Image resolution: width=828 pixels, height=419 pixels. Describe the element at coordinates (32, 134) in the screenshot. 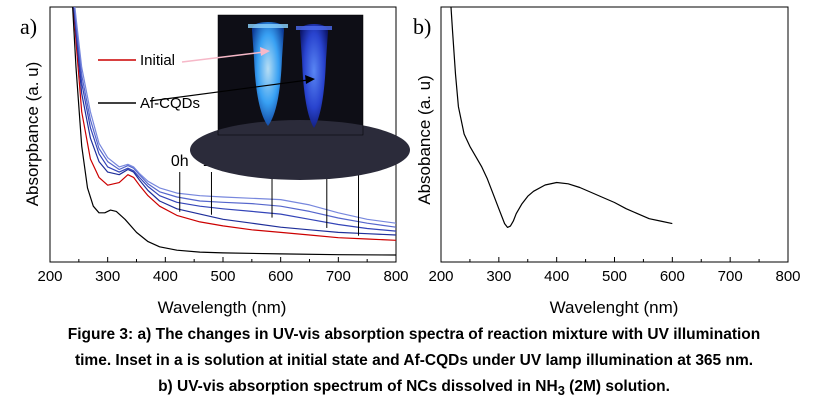

I see `y-axis-label-a: Absorpbance (a. u)` at that location.